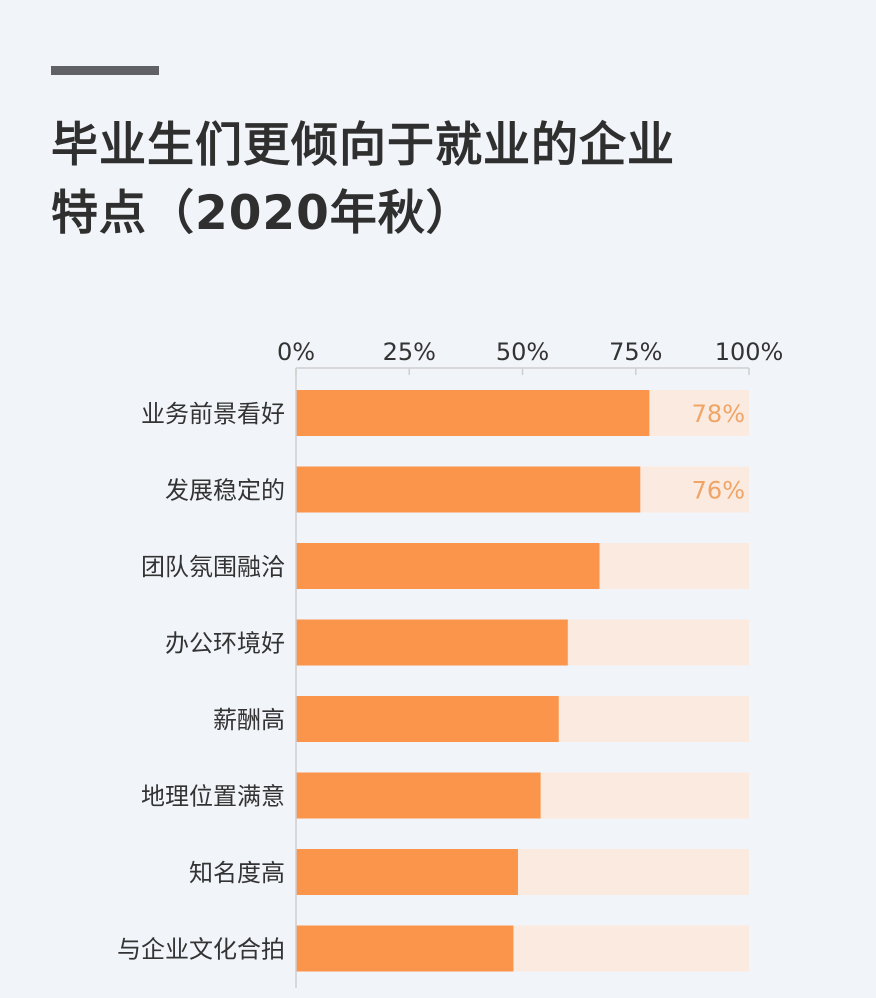  Describe the element at coordinates (225, 491) in the screenshot. I see `category-label: 发展稳定的` at that location.